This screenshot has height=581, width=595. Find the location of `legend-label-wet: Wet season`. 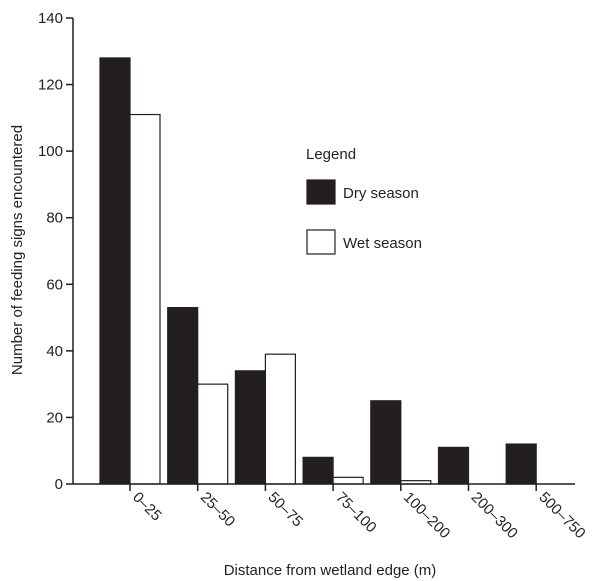

legend-label-wet: Wet season is located at coordinates (382, 243).